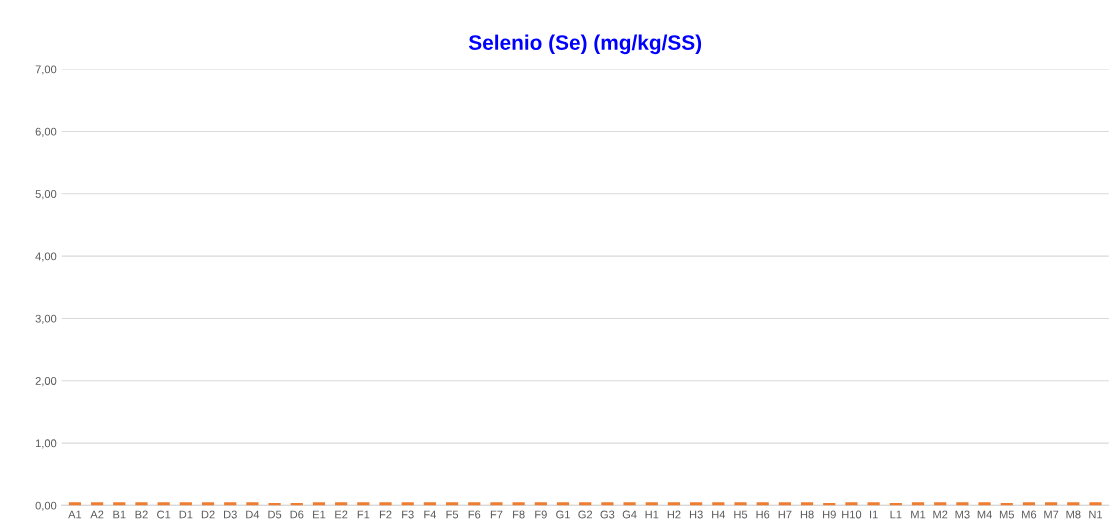 The width and height of the screenshot is (1120, 532). Describe the element at coordinates (385, 514) in the screenshot. I see `x-tick-label: F2` at that location.